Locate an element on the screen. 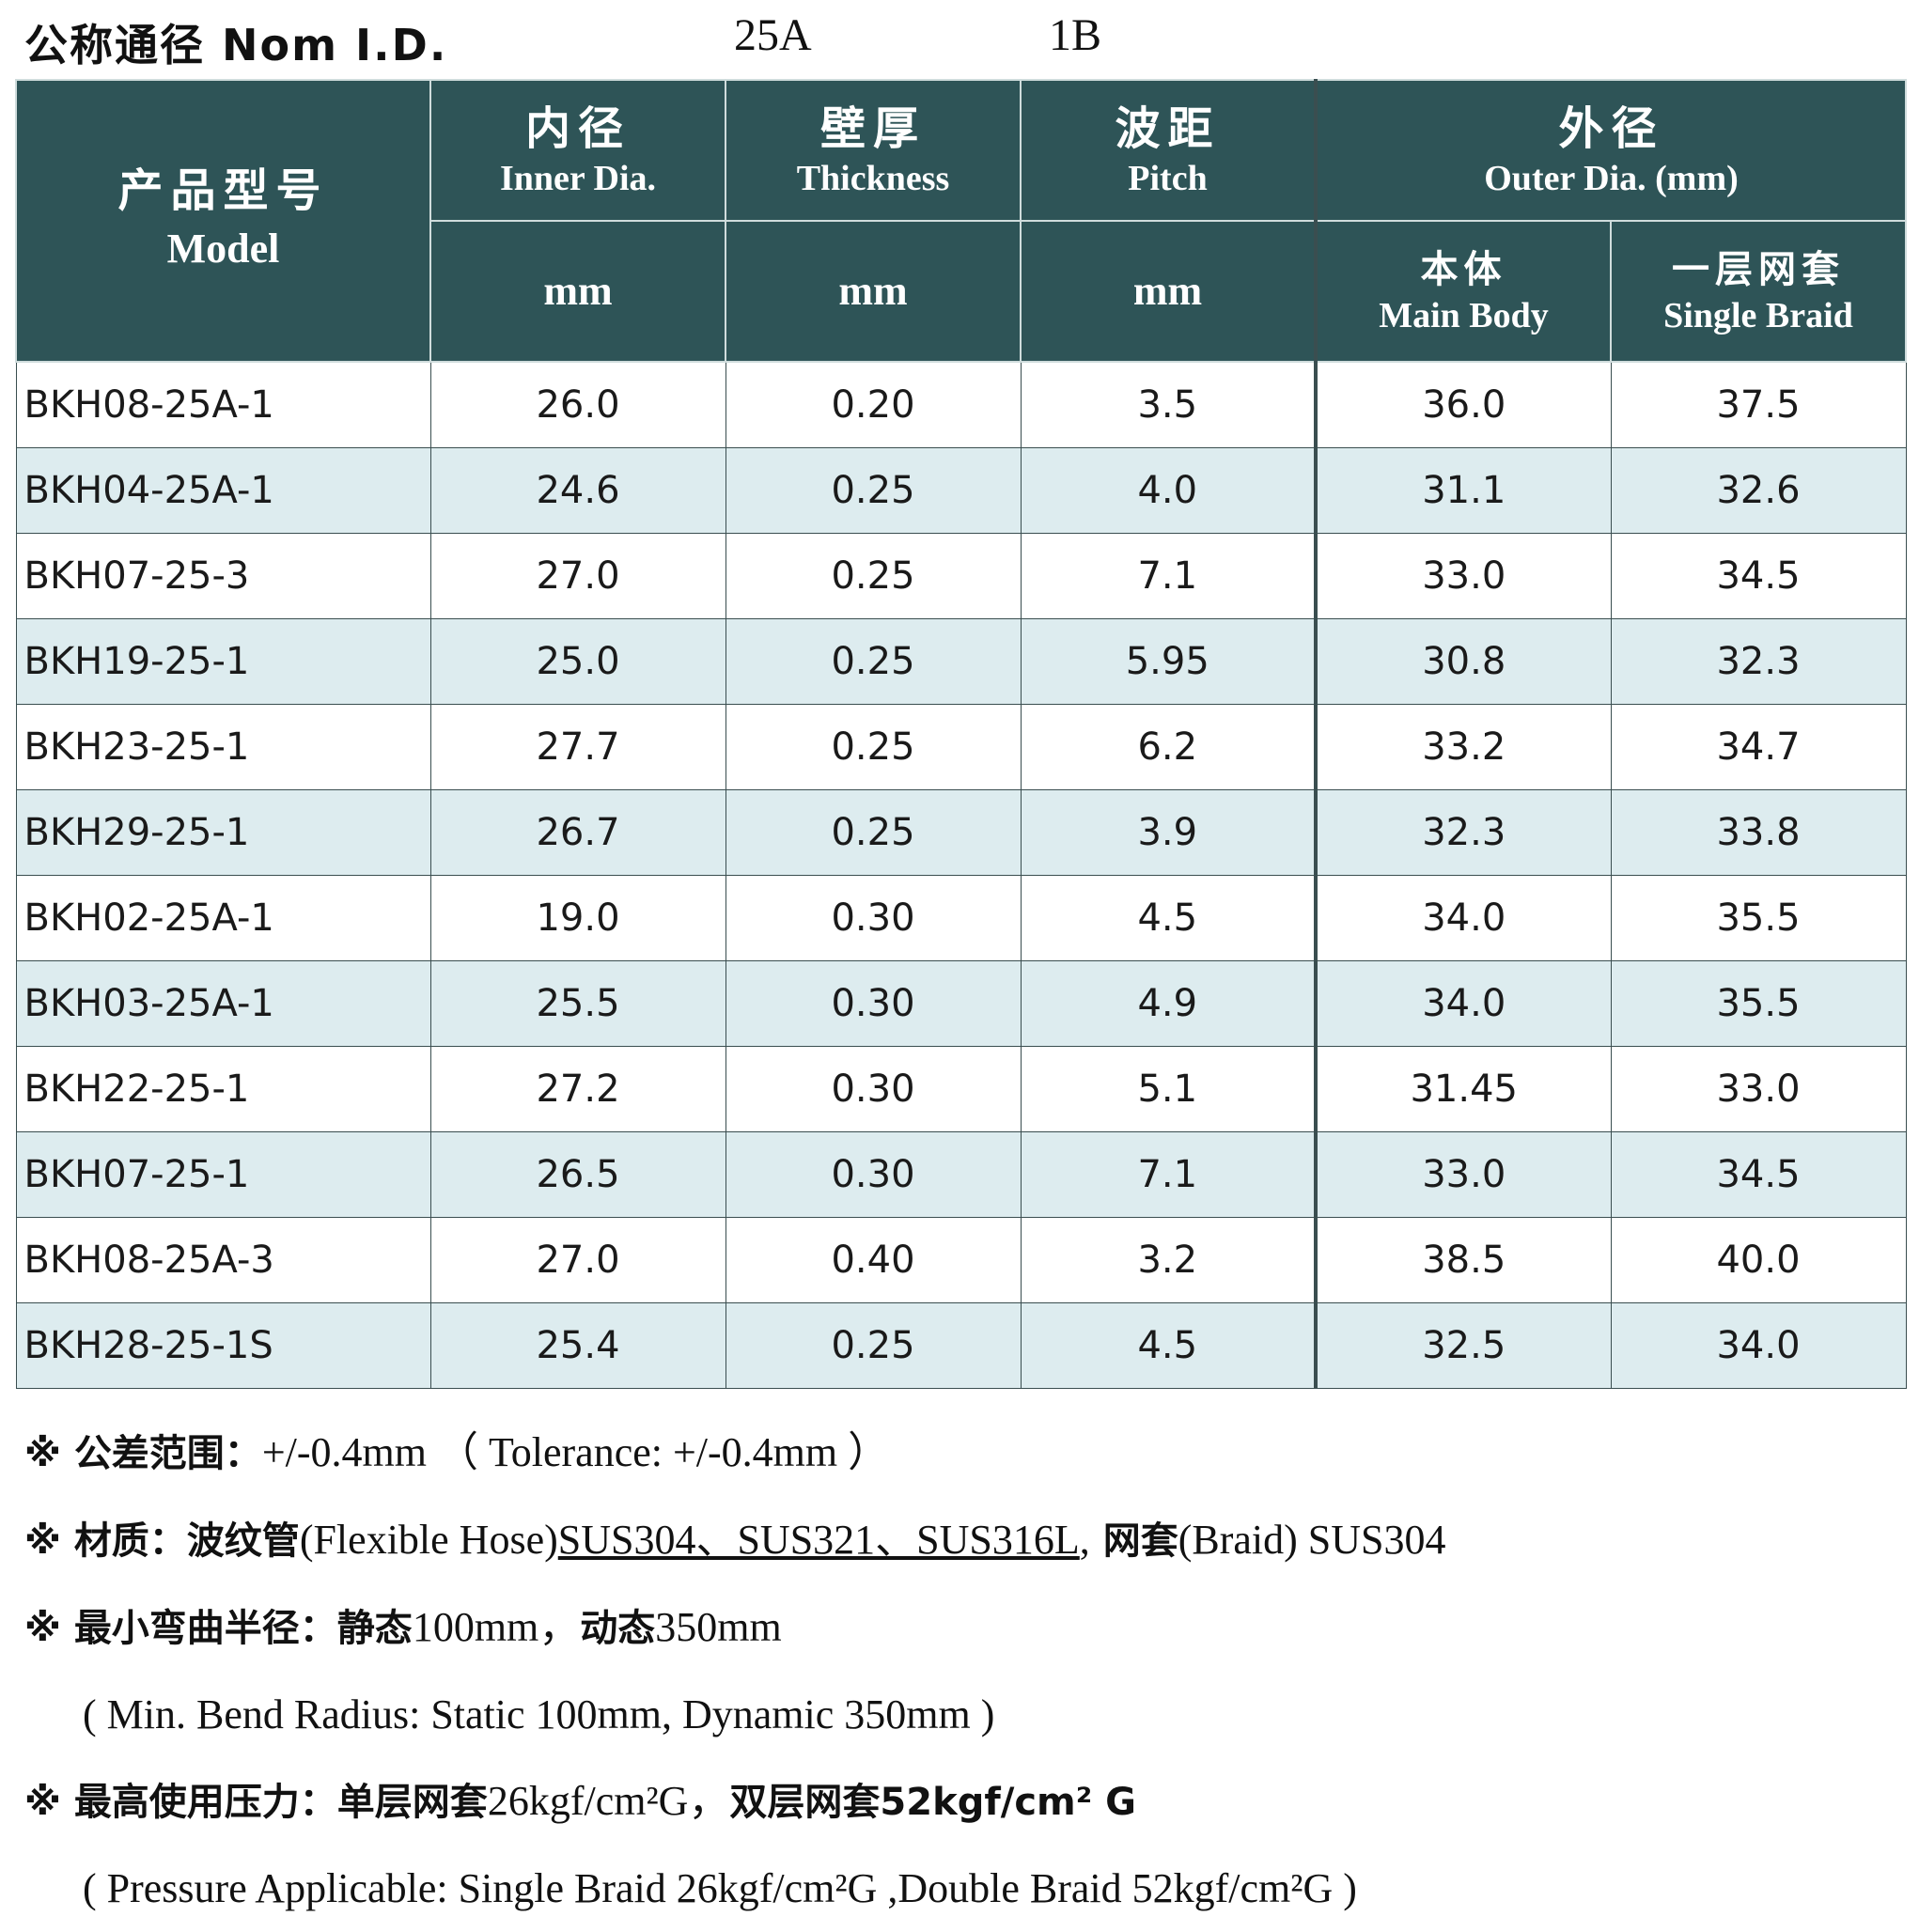 This screenshot has width=1919, height=1932. header-model: 产品型号 Model is located at coordinates (223, 221).